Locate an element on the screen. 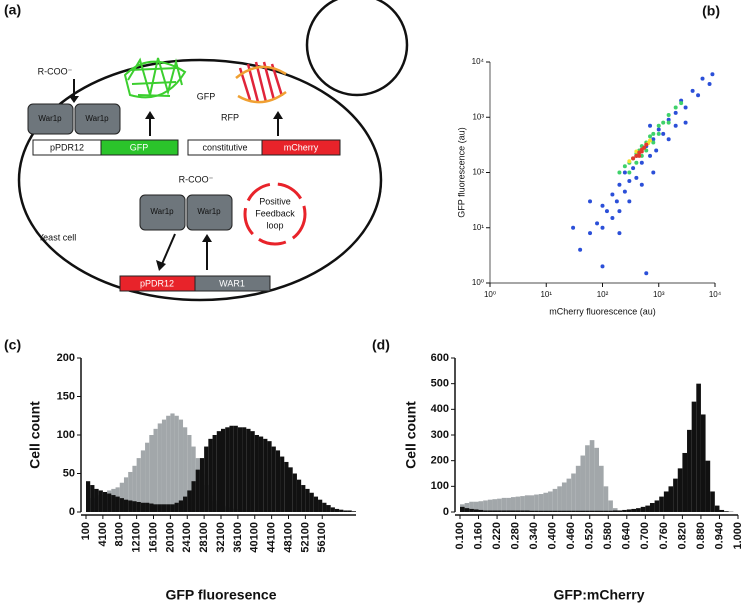 The height and width of the screenshot is (607, 747). gfp-structure is located at coordinates (155, 78).